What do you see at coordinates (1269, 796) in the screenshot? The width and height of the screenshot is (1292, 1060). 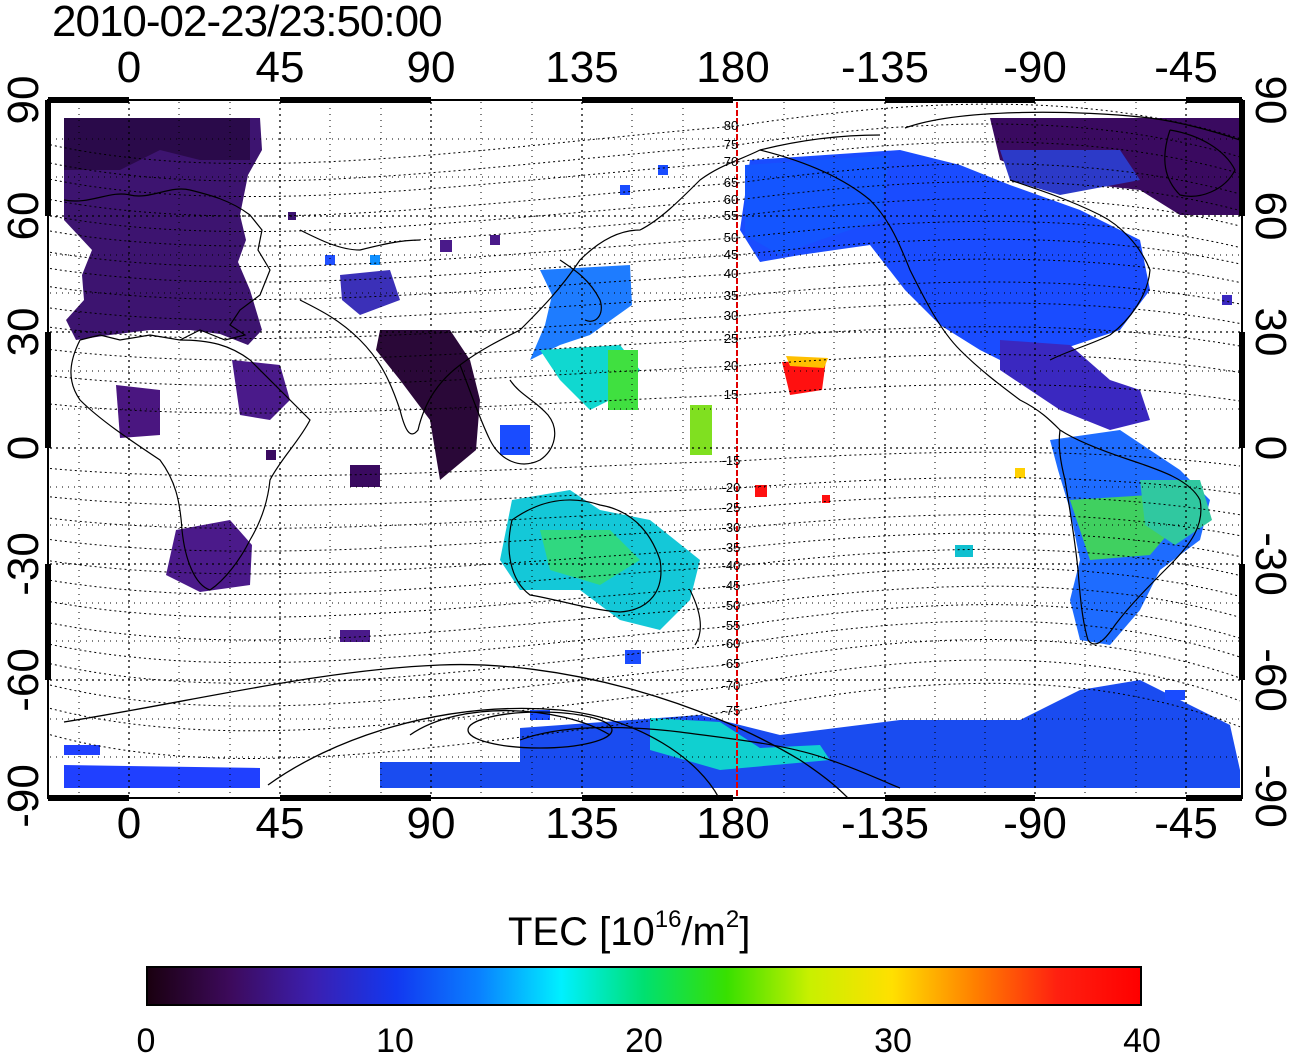 I see `tick-right-label: -90` at bounding box center [1269, 796].